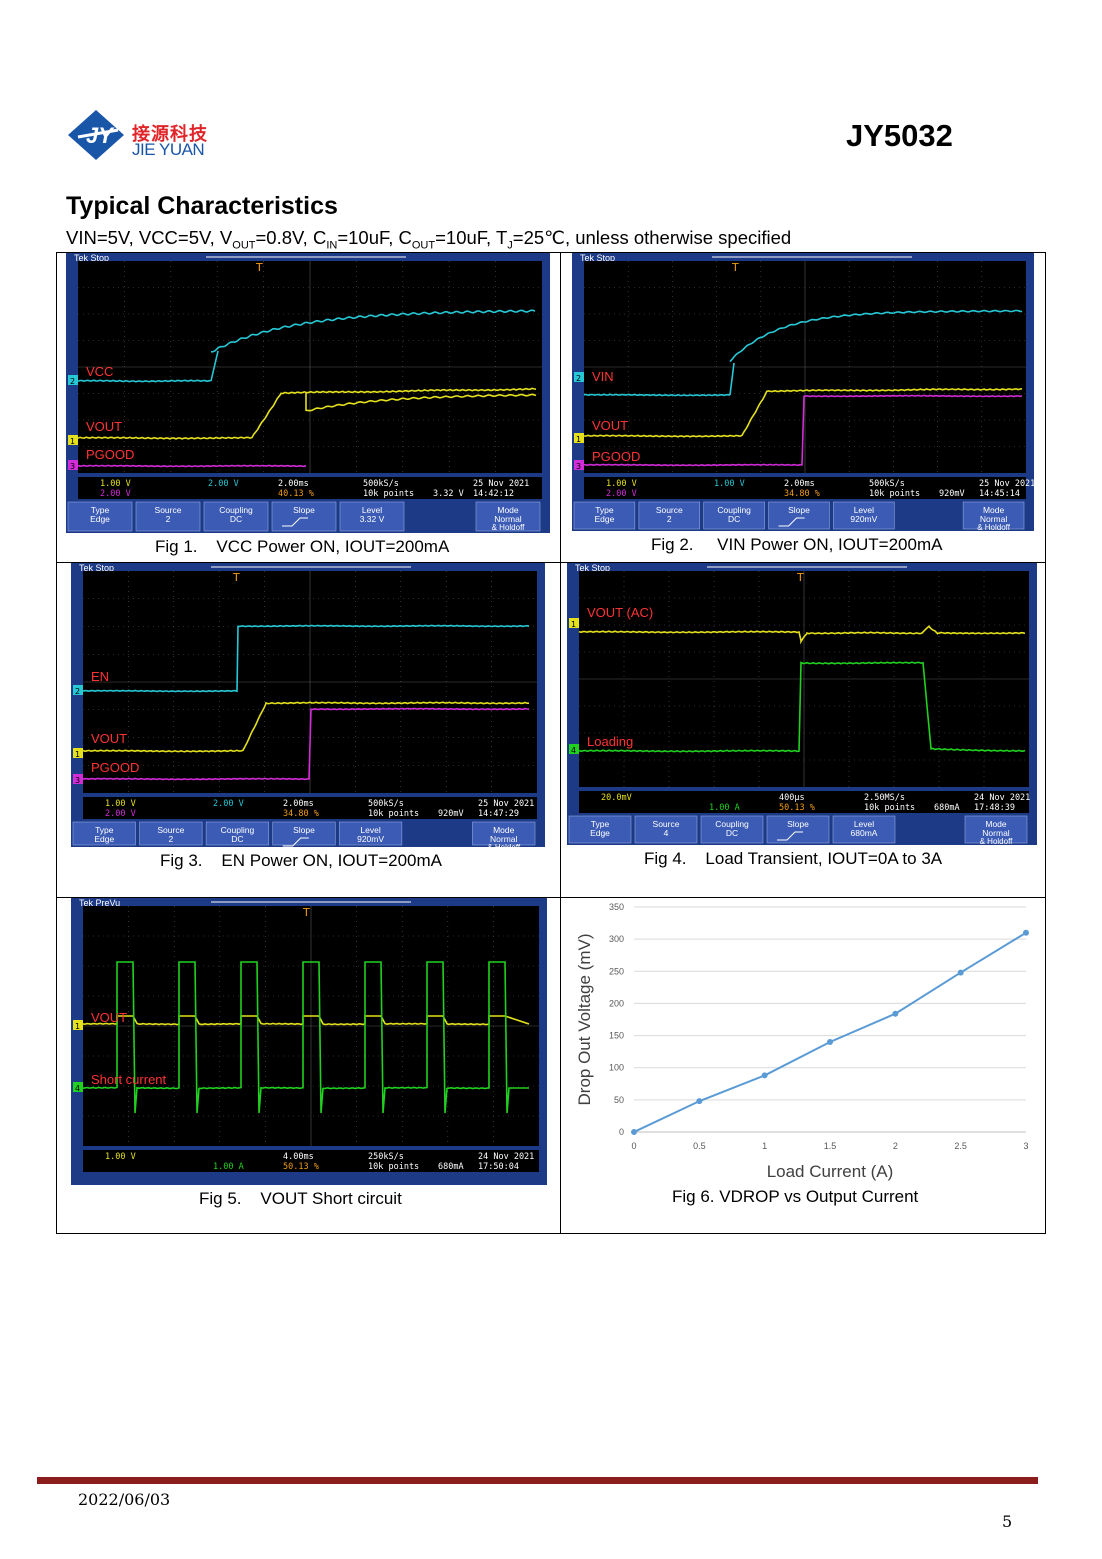 The image size is (1102, 1559). What do you see at coordinates (895, 1146) in the screenshot?
I see `x-tick-label: 2` at bounding box center [895, 1146].